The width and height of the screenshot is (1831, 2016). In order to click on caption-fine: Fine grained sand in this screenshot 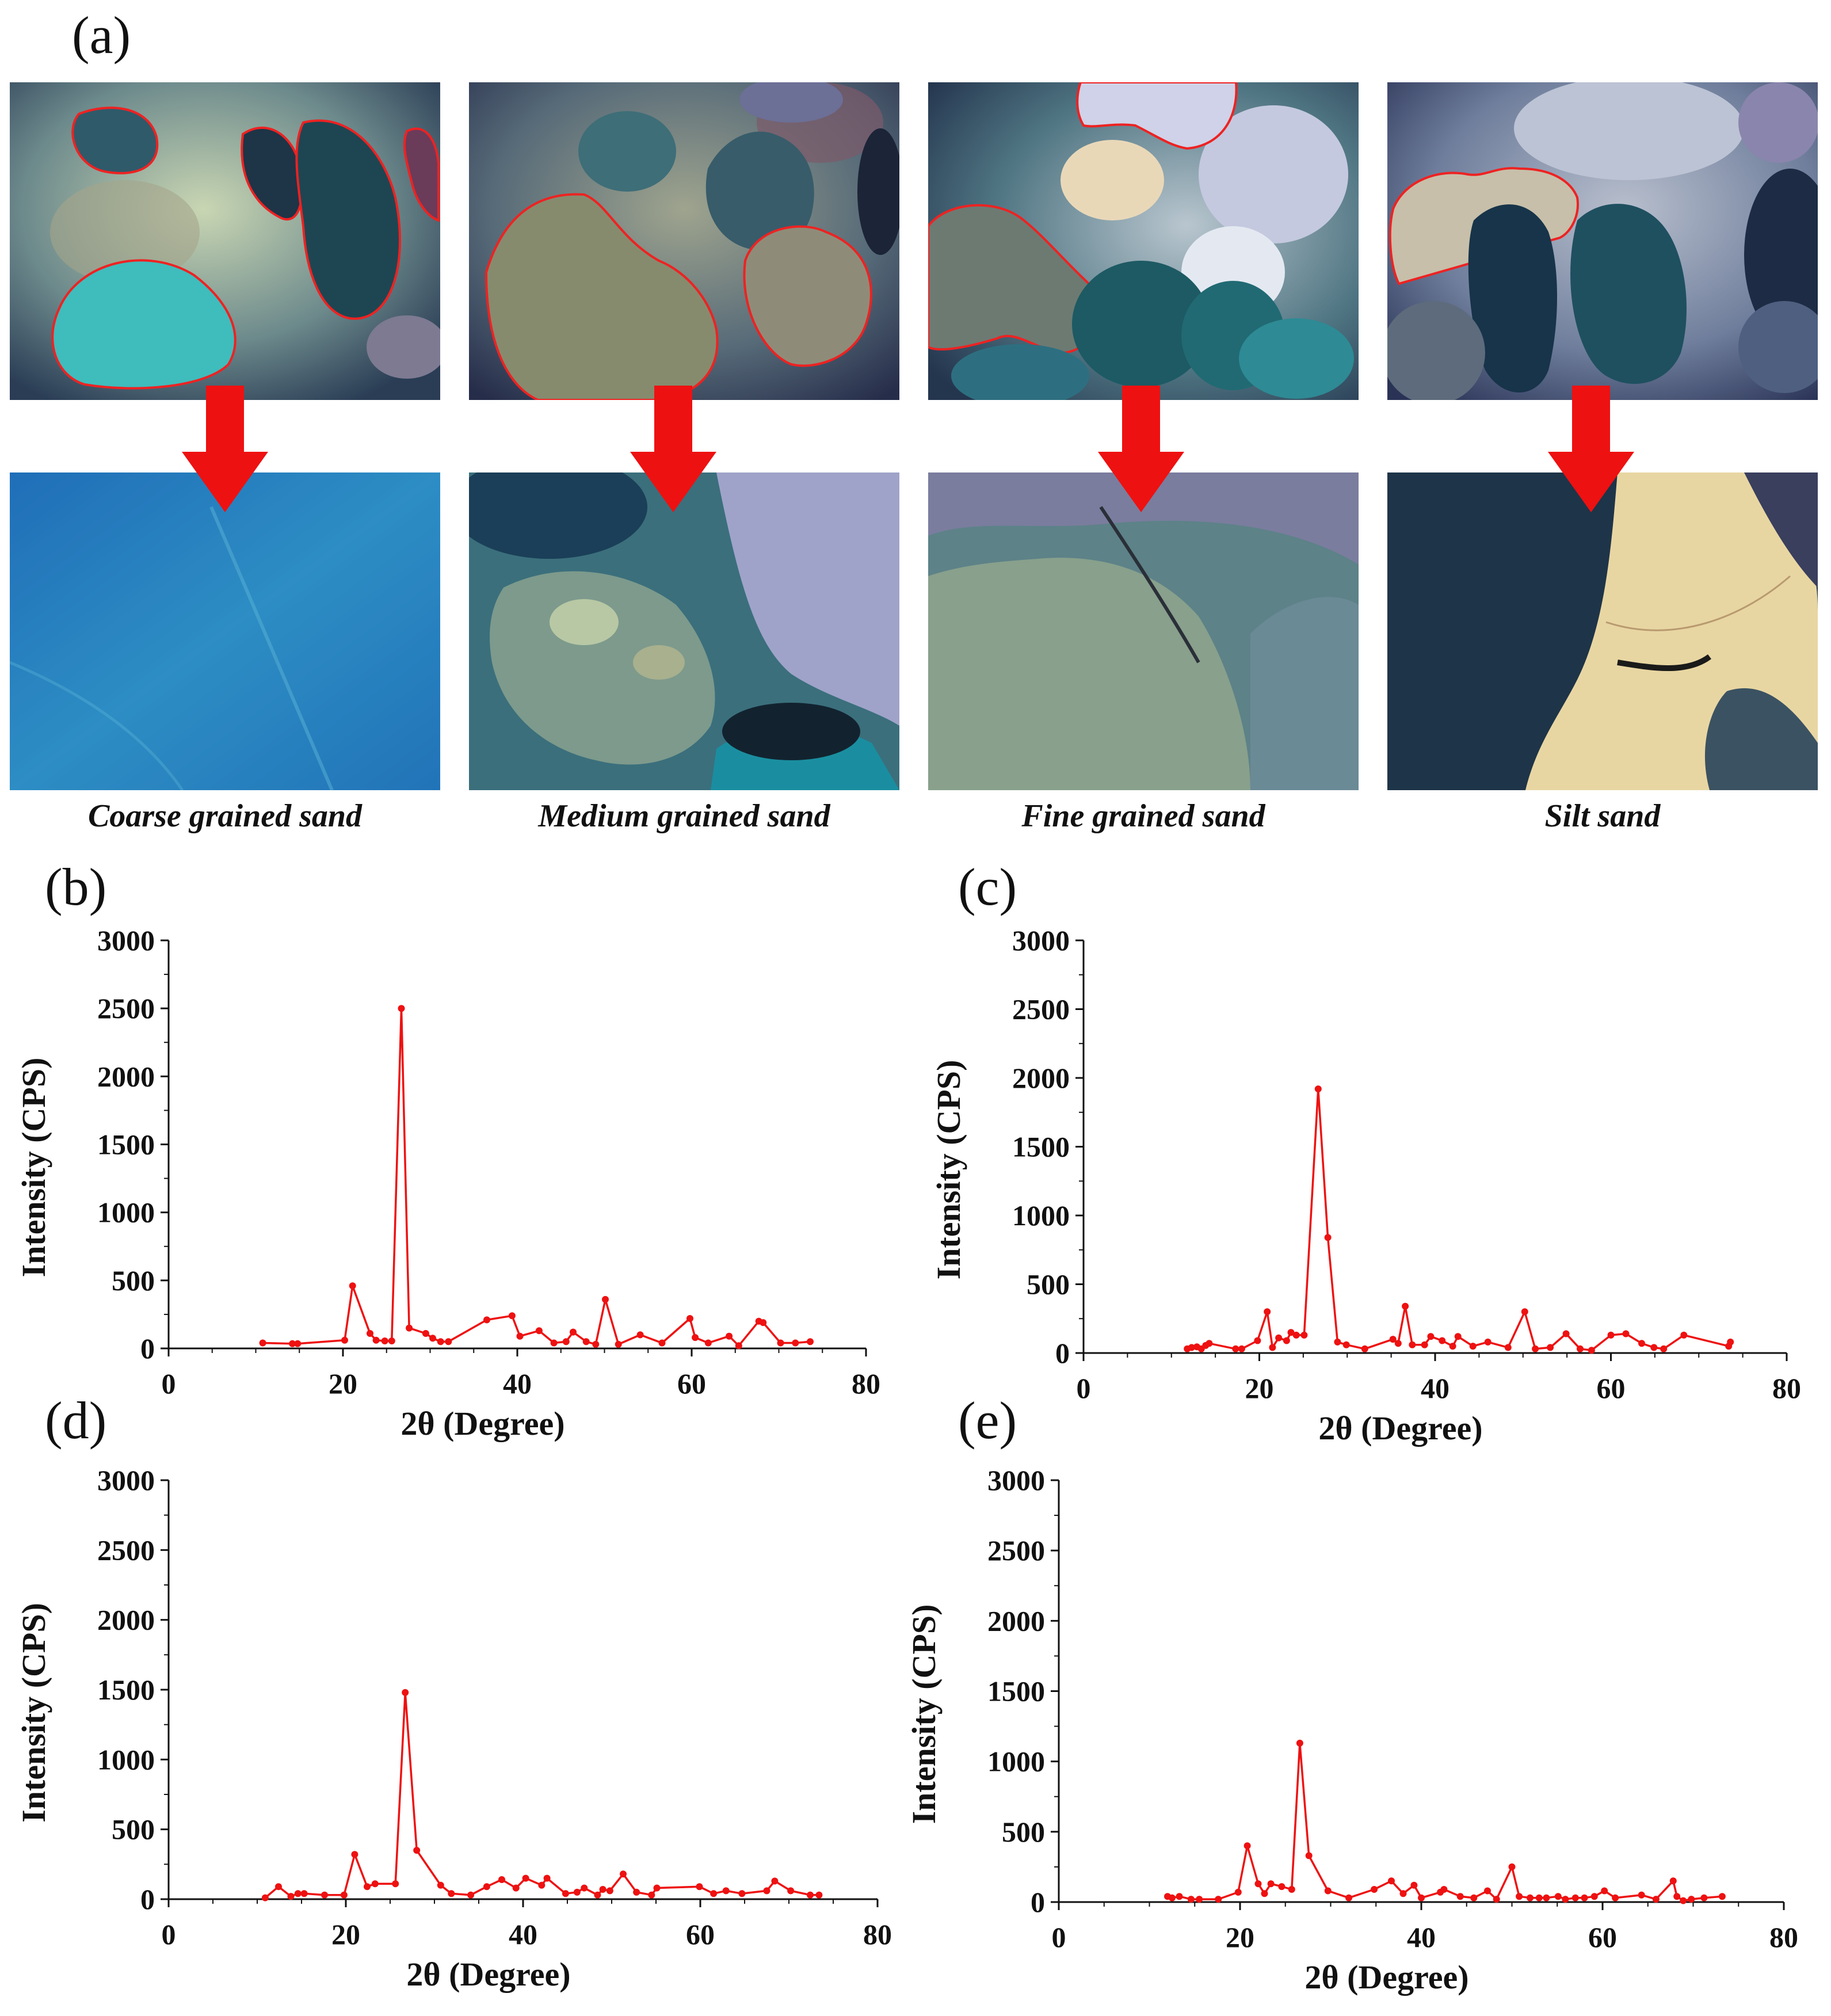, I will do `click(1143, 816)`.